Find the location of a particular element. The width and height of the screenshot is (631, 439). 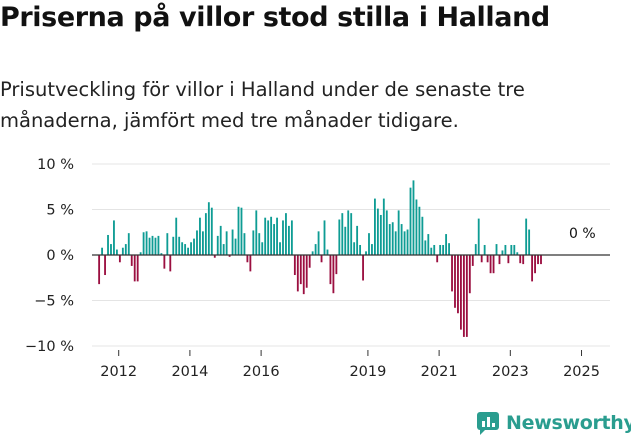

x-tick-label: 2023 is located at coordinates (510, 372).